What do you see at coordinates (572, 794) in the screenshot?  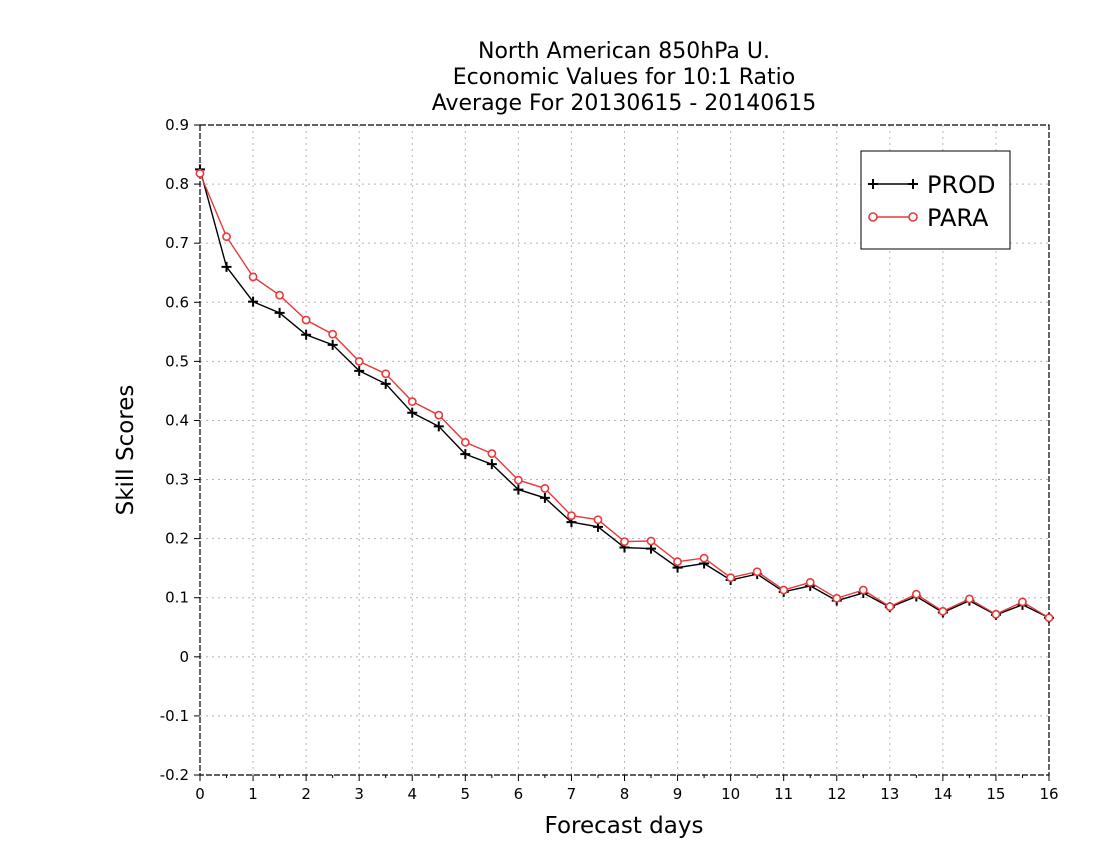 I see `x-tick-label: 7` at bounding box center [572, 794].